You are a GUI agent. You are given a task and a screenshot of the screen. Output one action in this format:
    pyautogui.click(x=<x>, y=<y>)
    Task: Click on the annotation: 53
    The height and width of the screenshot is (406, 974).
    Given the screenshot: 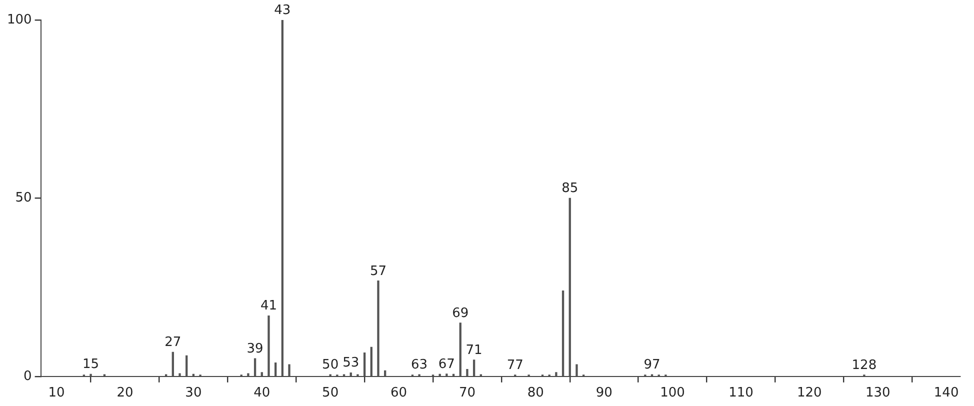 What is the action you would take?
    pyautogui.click(x=351, y=363)
    